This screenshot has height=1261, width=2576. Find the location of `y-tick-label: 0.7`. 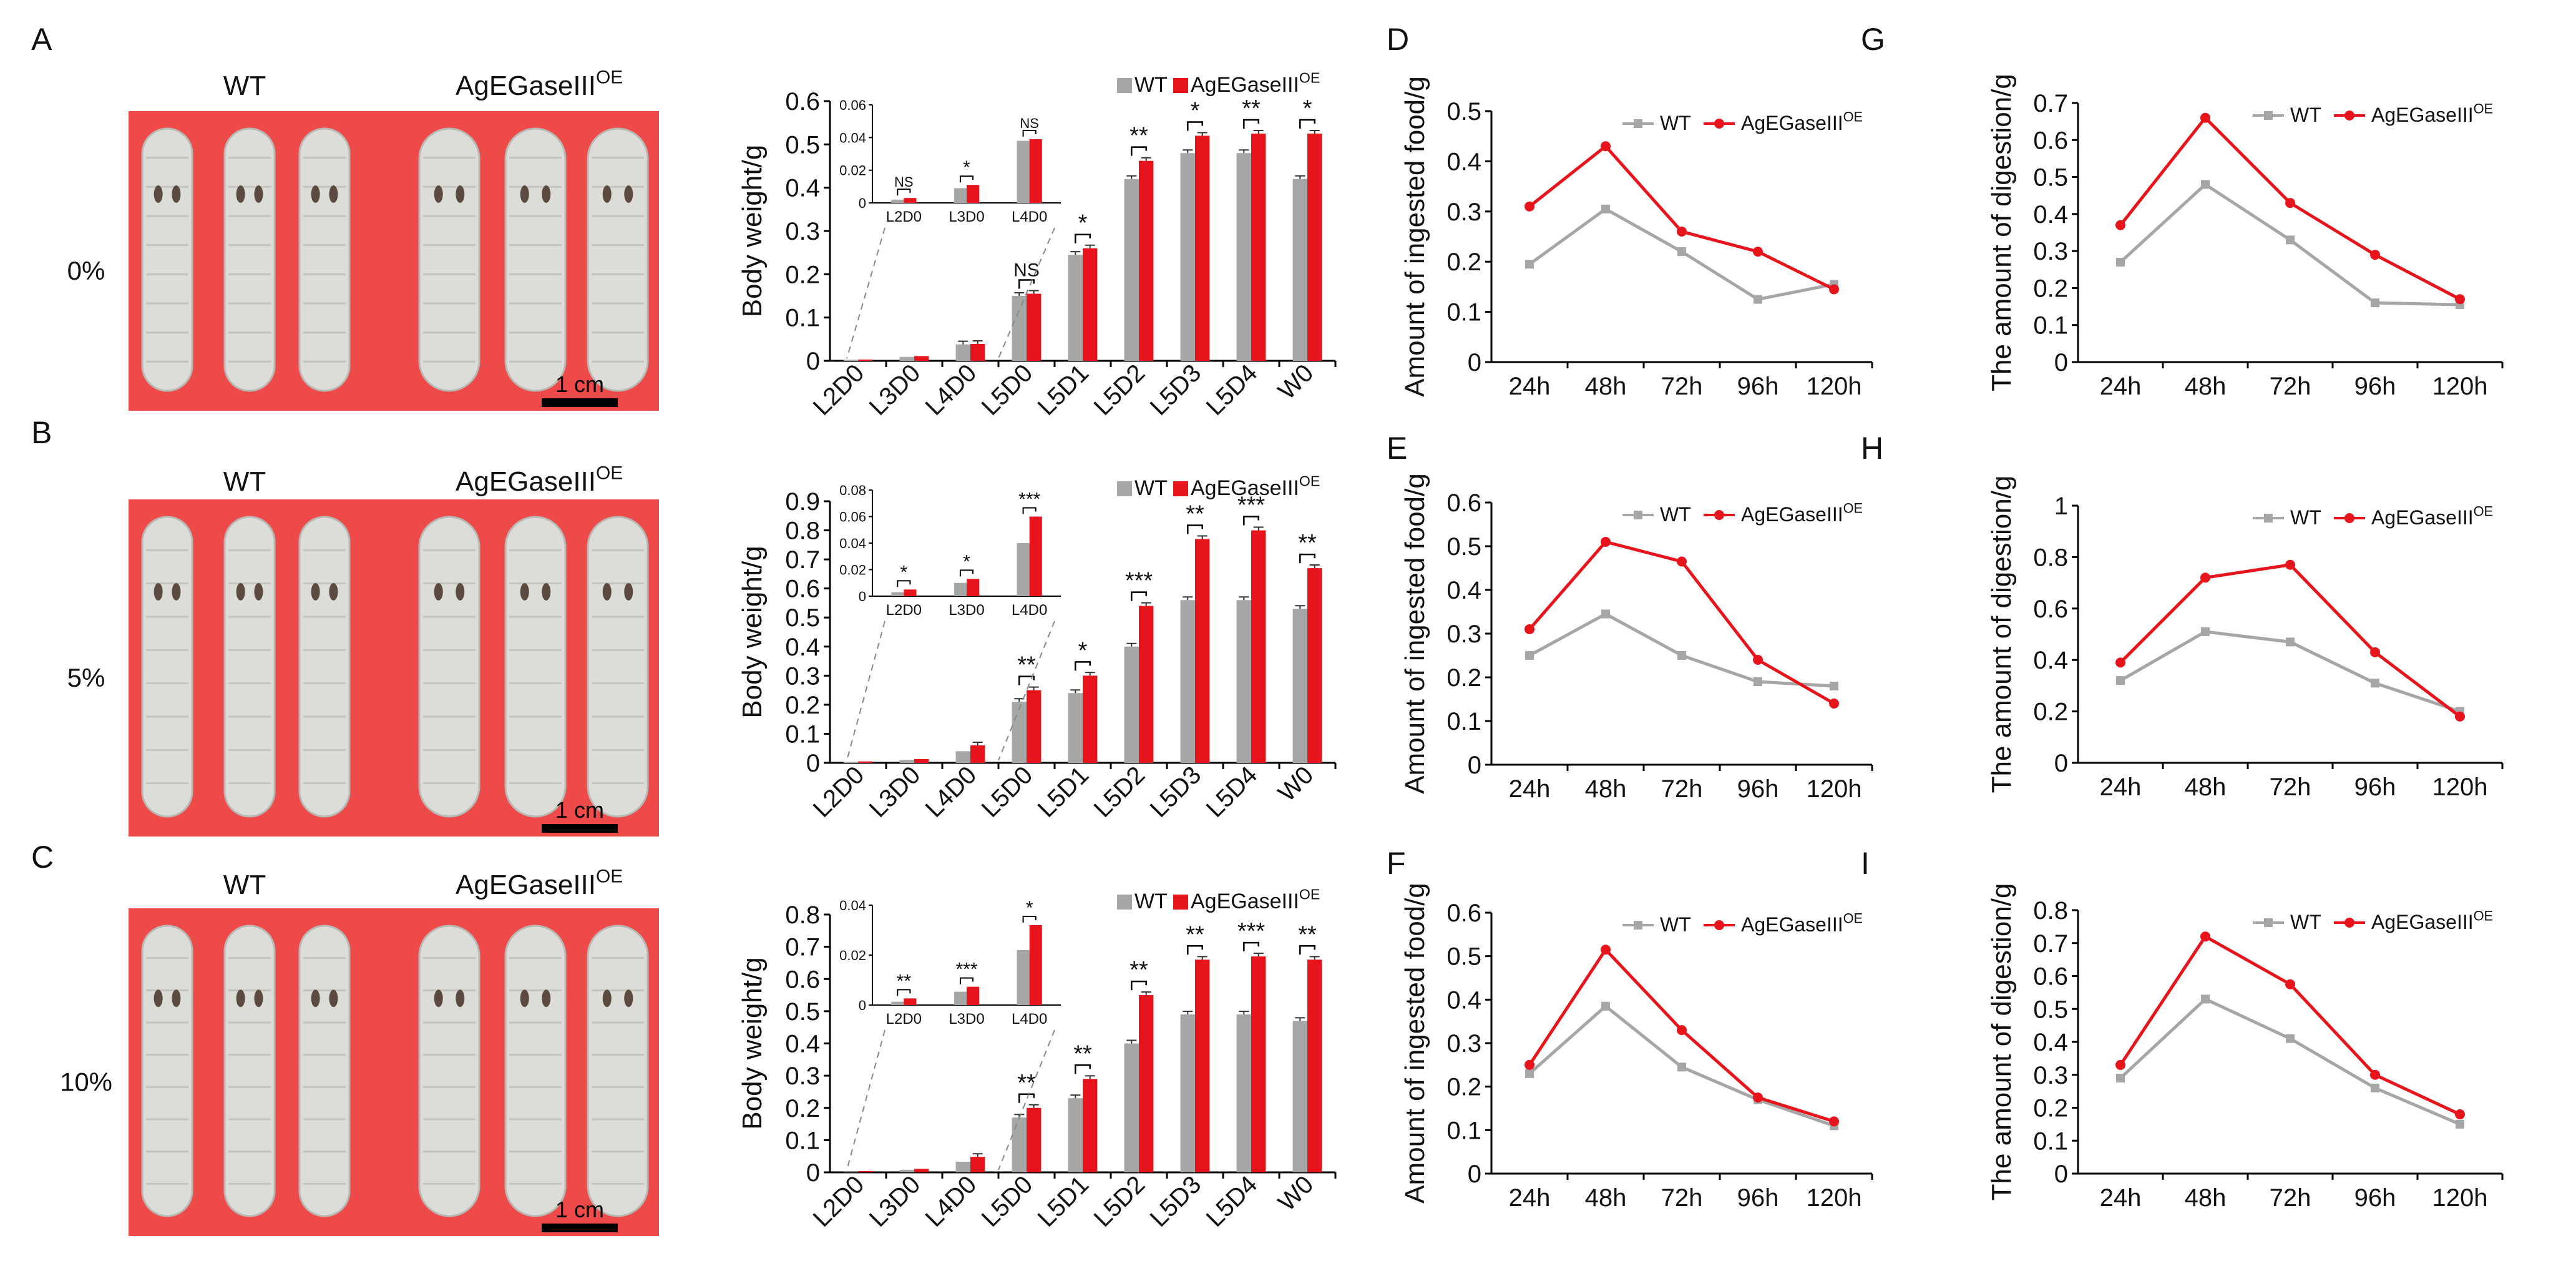

y-tick-label: 0.7 is located at coordinates (2050, 103).